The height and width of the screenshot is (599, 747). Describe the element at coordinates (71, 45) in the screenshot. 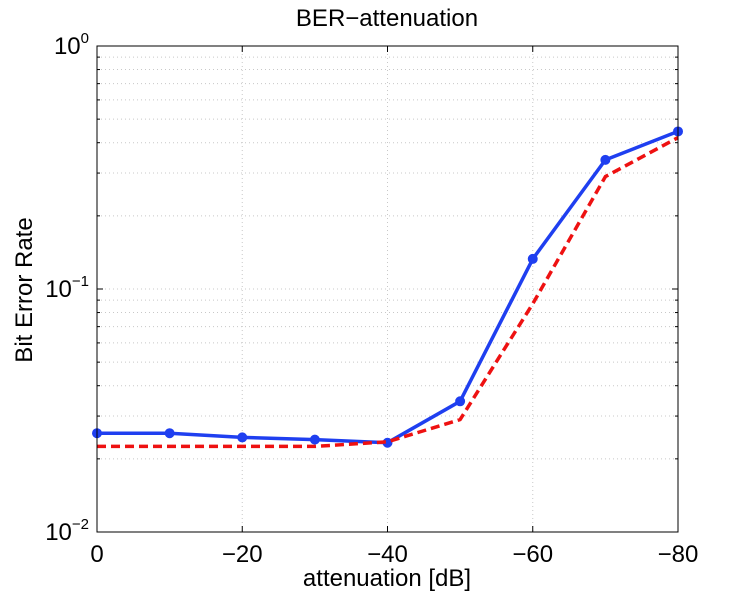

I see `y-tick-label: 10⁰` at that location.